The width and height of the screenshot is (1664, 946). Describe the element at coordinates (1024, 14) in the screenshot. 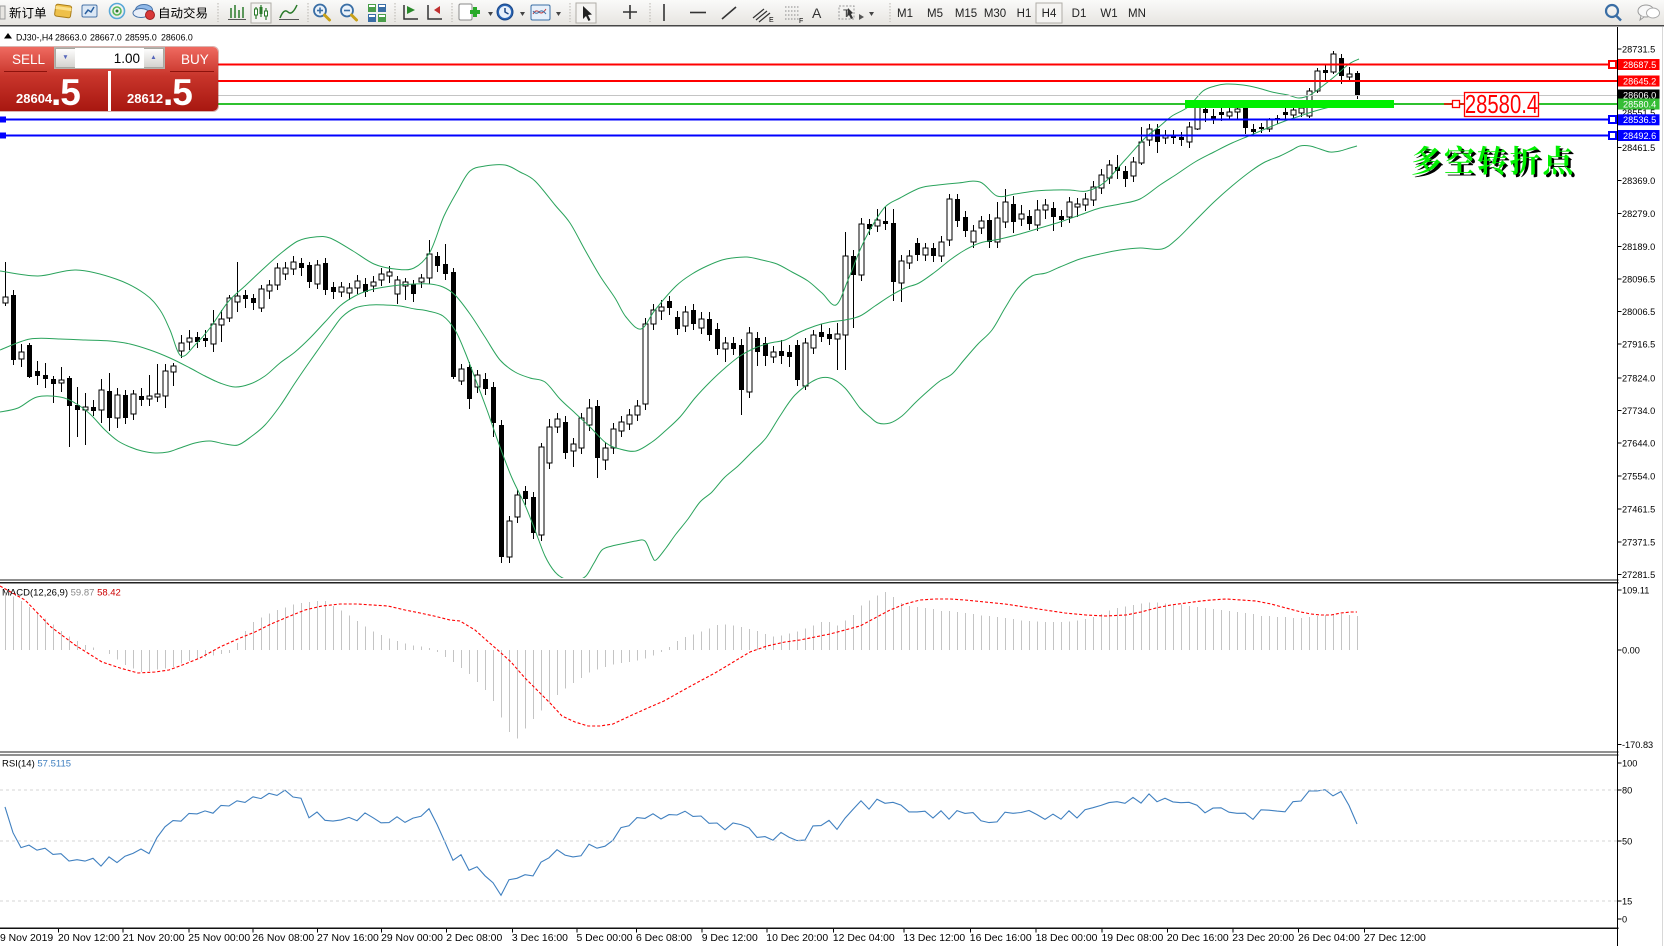

I see `svg-text: H1` at that location.